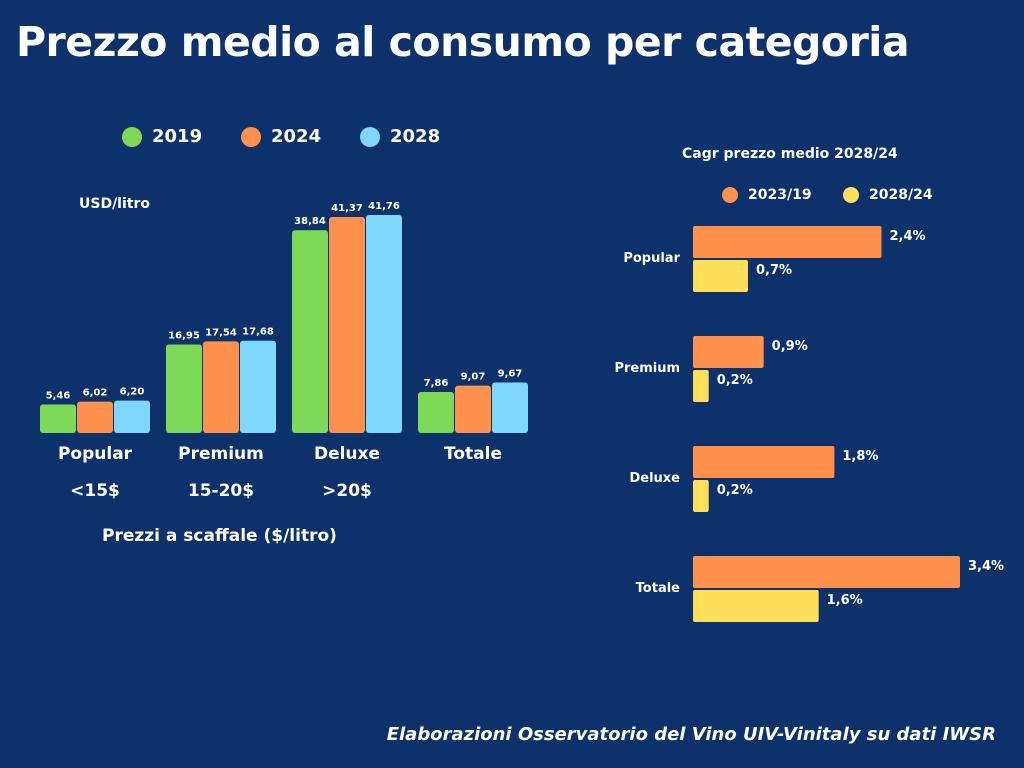 Image resolution: width=1024 pixels, height=768 pixels. Describe the element at coordinates (347, 325) in the screenshot. I see `bar-deluxe-2024` at that location.